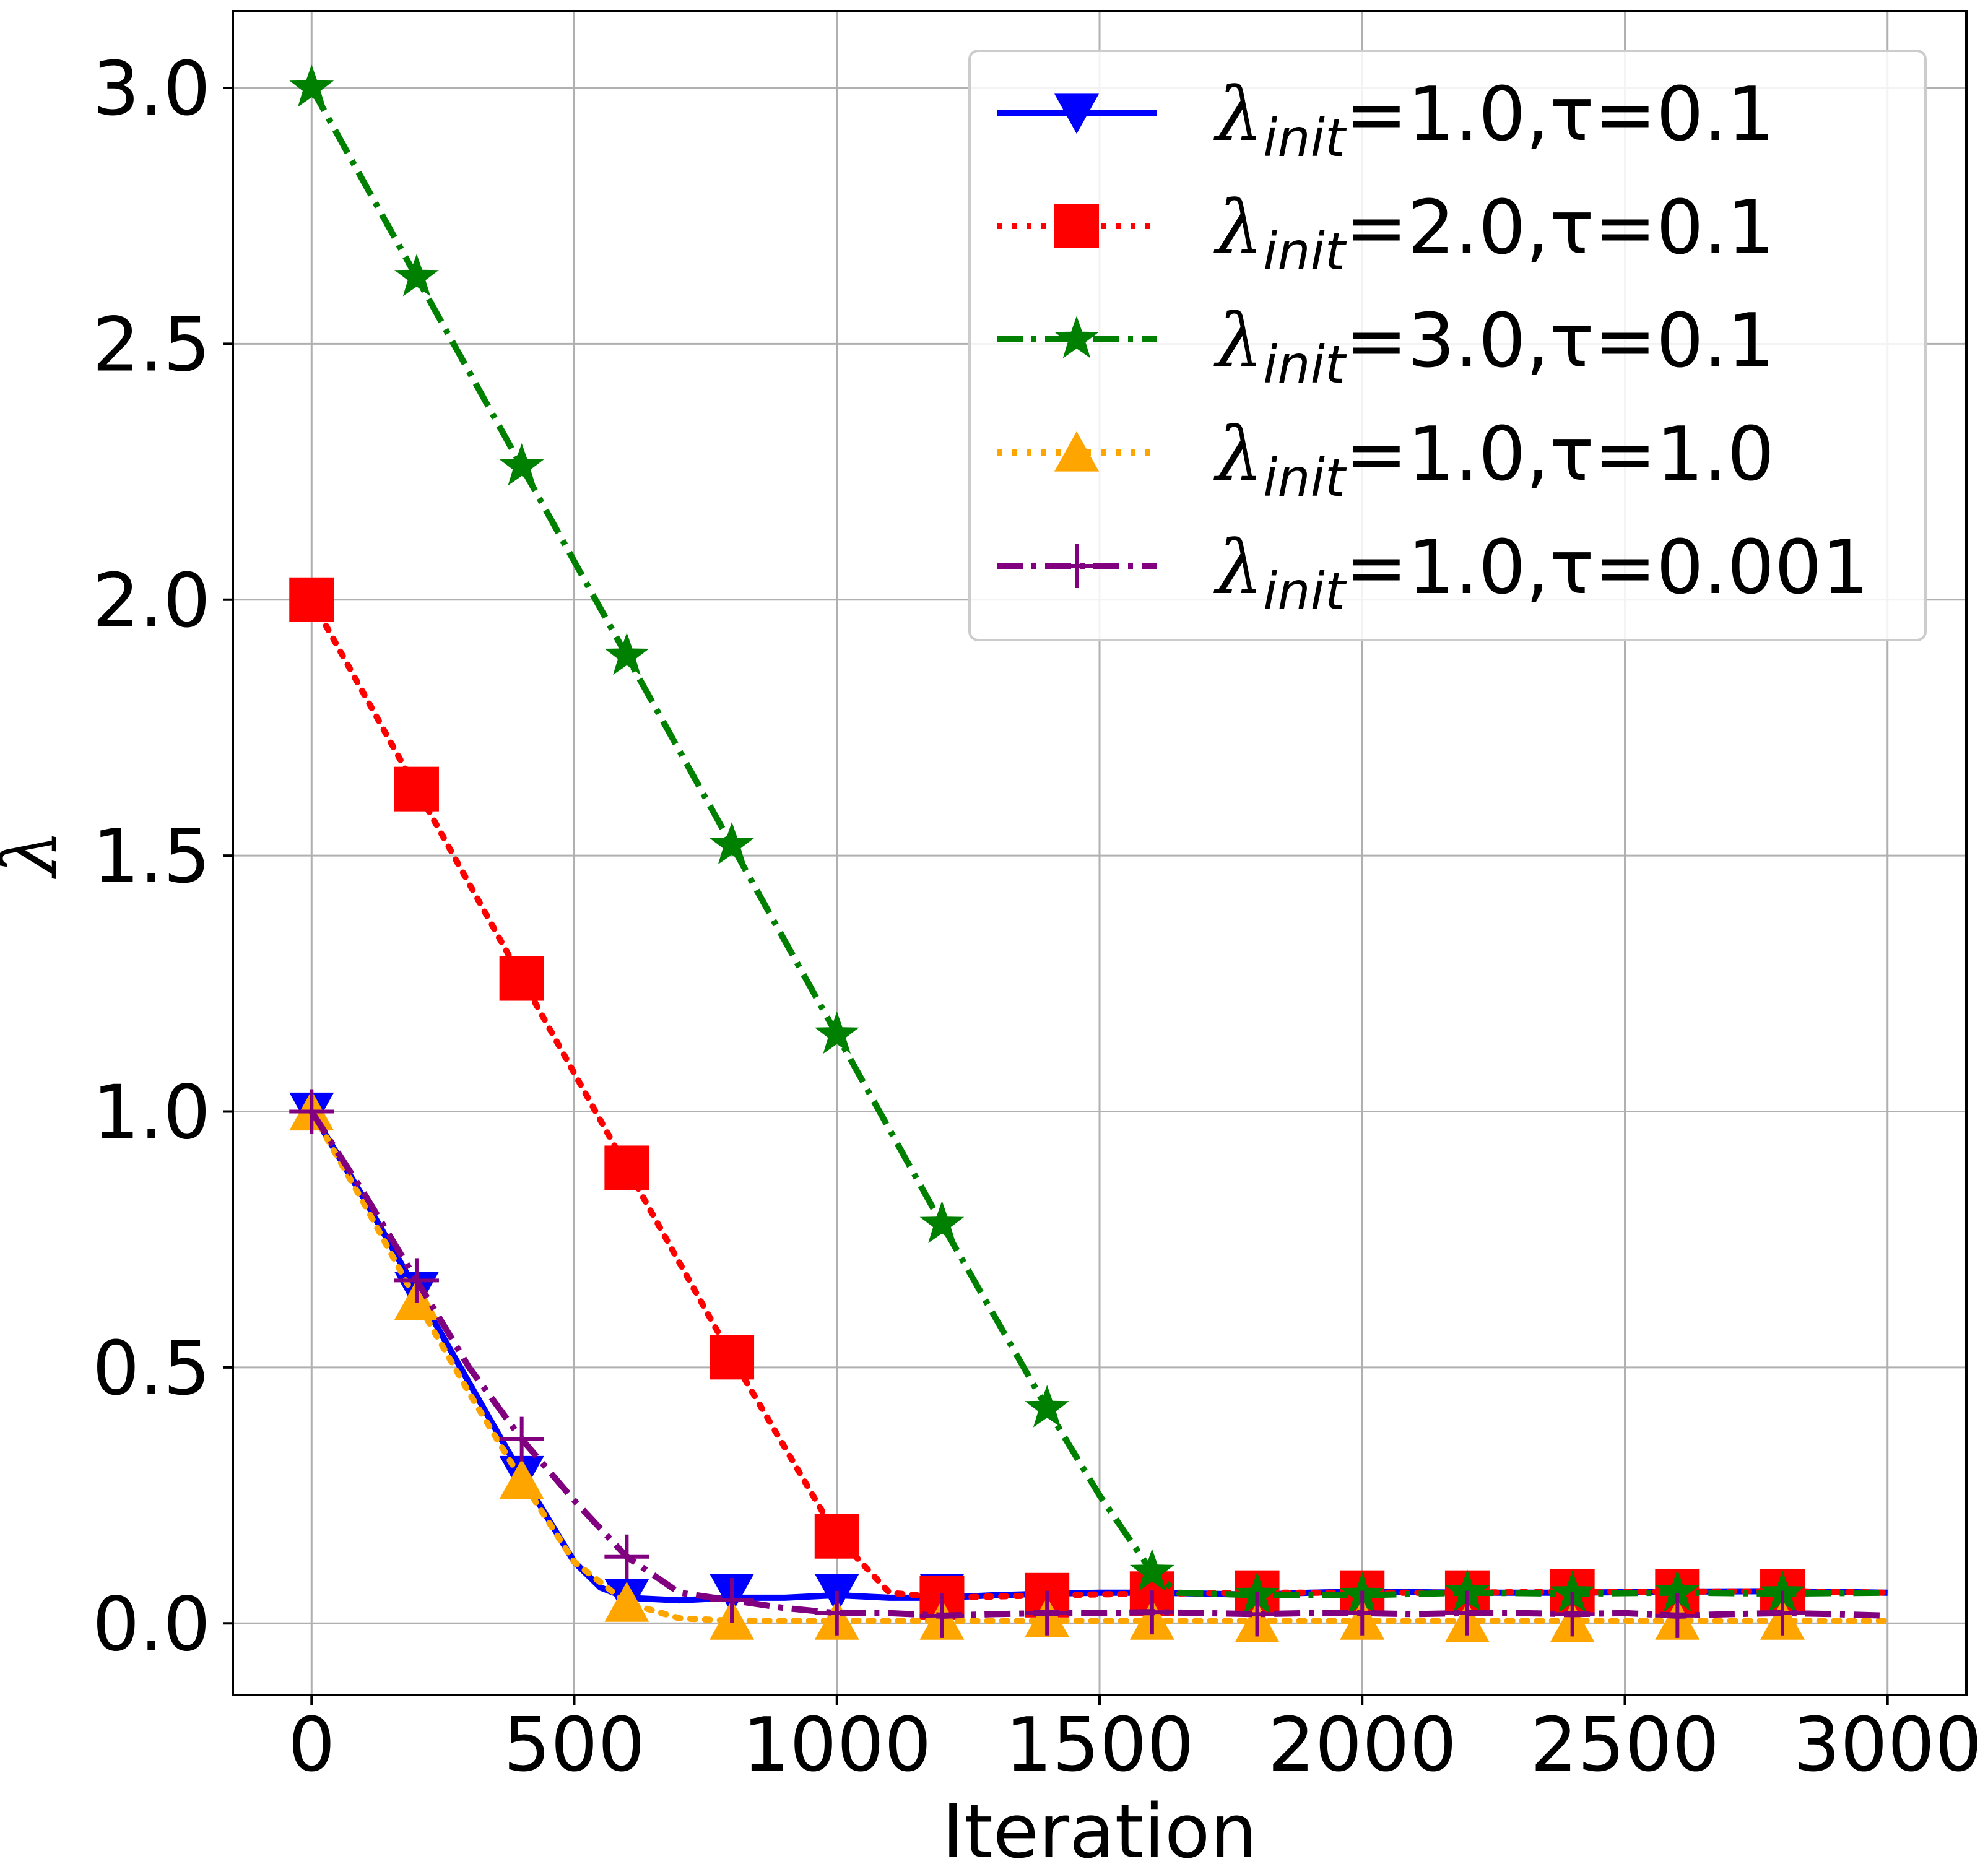 This screenshot has height=1864, width=1988. Describe the element at coordinates (1493, 234) in the screenshot. I see `legend-label: λinit=2.0,τ=0.1` at that location.